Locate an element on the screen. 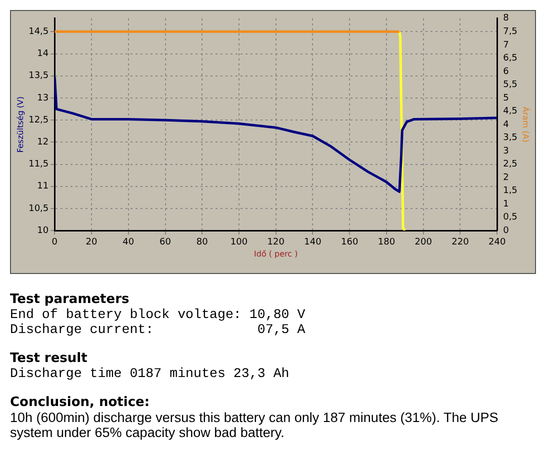 This screenshot has width=546, height=466. y-tick-label: 11 is located at coordinates (43, 187).